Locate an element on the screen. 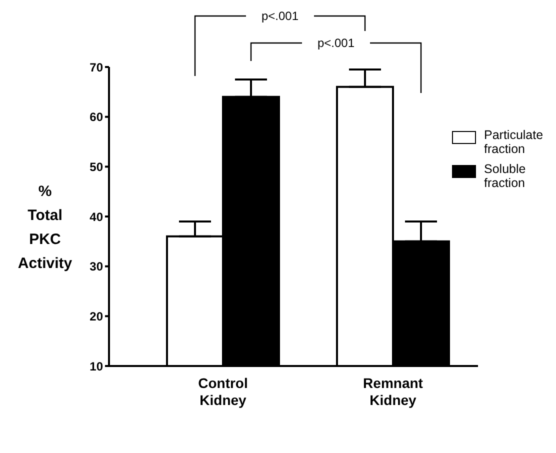 This screenshot has width=556, height=453. y-tick-label: 50 is located at coordinates (97, 167).